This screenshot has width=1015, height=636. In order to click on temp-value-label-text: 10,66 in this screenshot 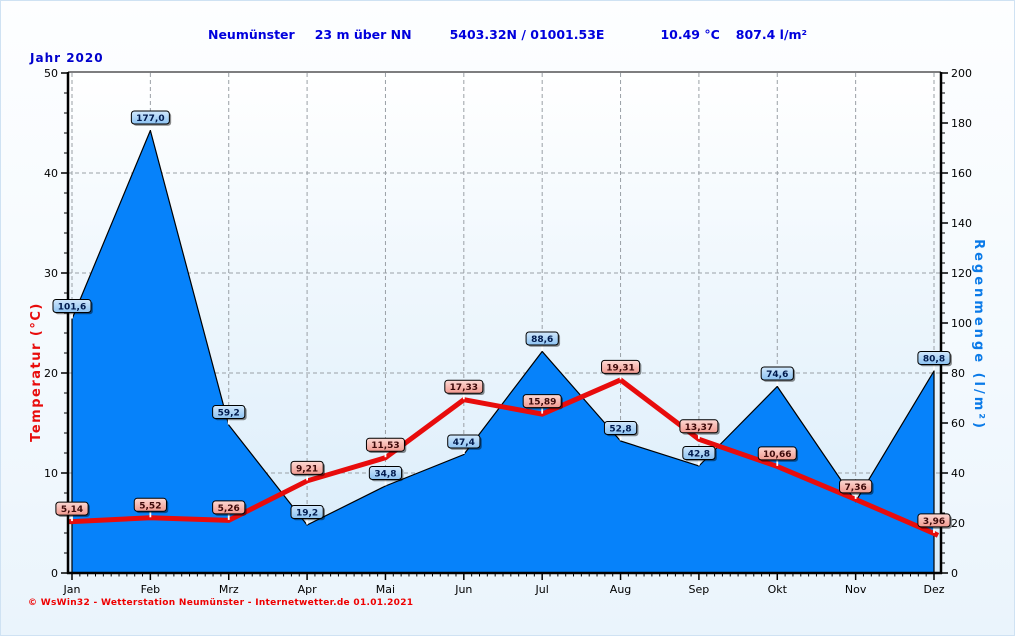, I will do `click(777, 455)`.